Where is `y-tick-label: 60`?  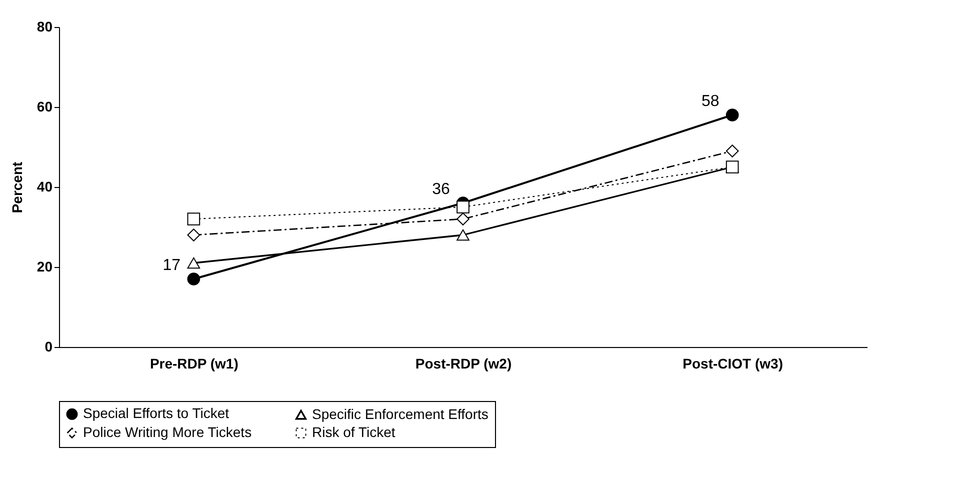
y-tick-label: 60 is located at coordinates (44, 106).